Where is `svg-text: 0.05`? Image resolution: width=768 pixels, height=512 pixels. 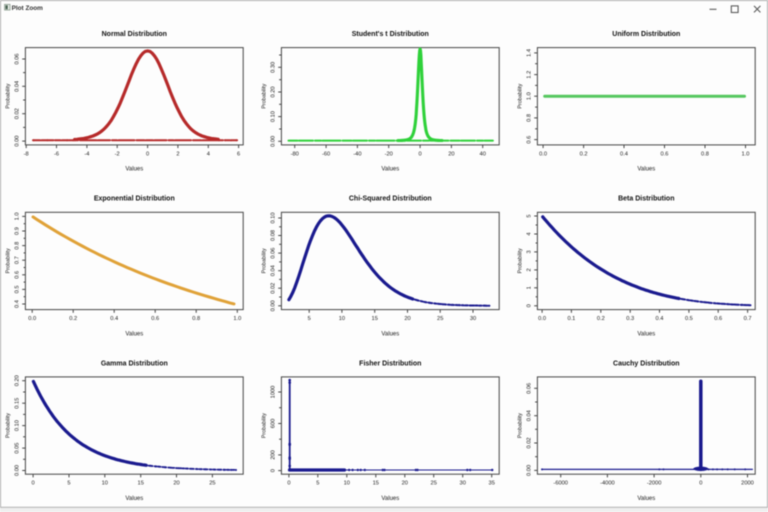 svg-text: 0.05 is located at coordinates (18, 448).